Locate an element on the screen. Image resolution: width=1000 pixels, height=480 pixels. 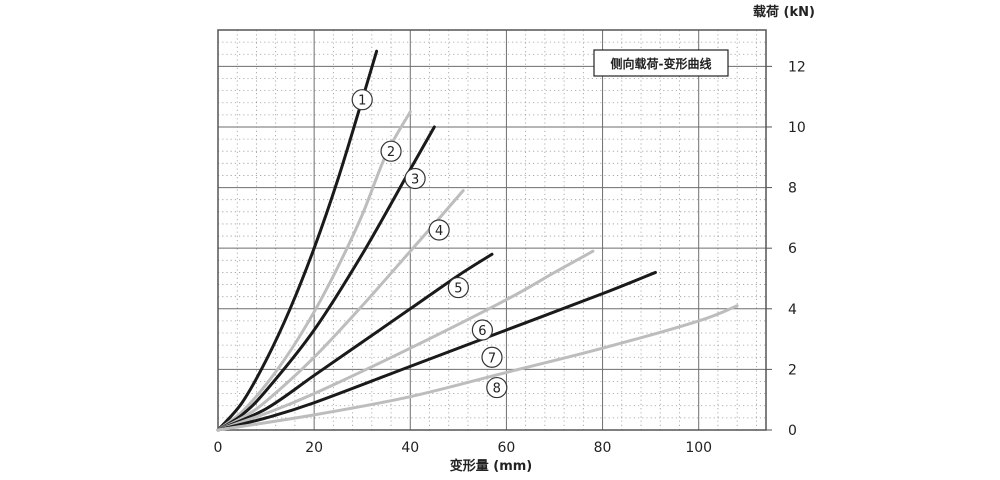
series-8-line is located at coordinates (477, 368).